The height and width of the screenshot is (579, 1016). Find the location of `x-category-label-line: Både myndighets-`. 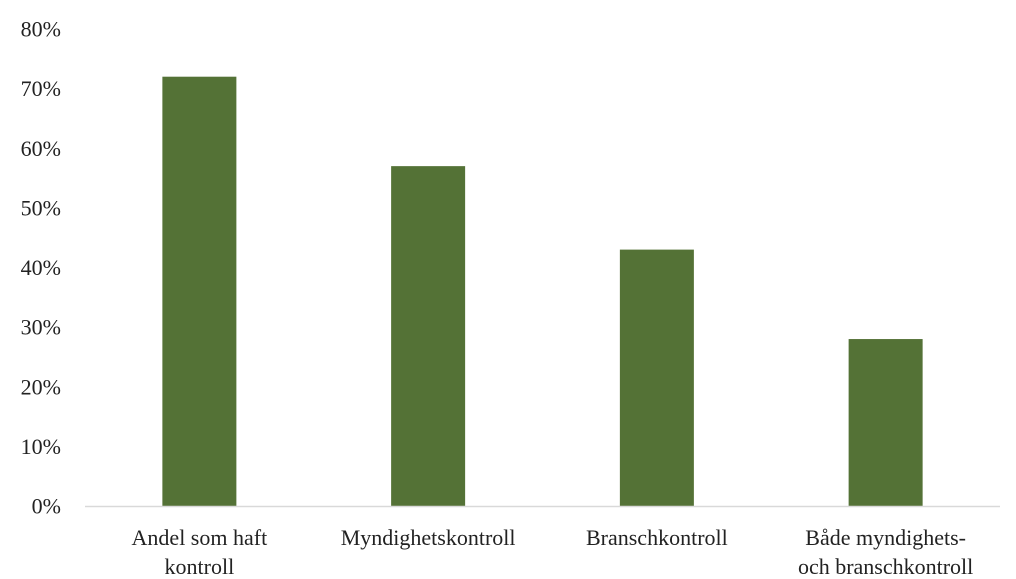

x-category-label-line: Både myndighets- is located at coordinates (885, 537).